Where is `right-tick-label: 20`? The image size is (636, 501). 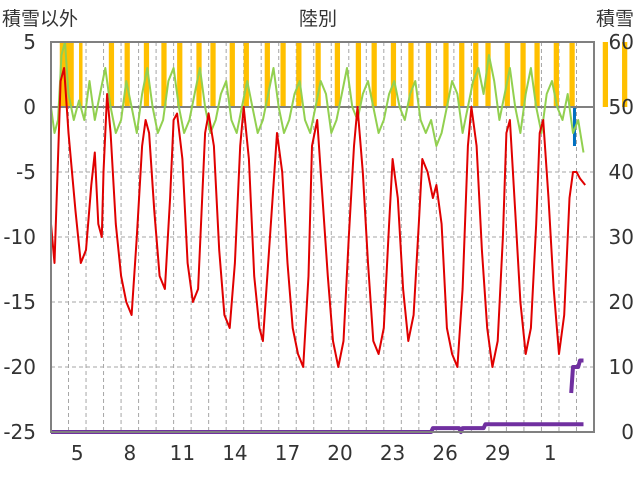
right-tick-label: 20 is located at coordinates (621, 302).